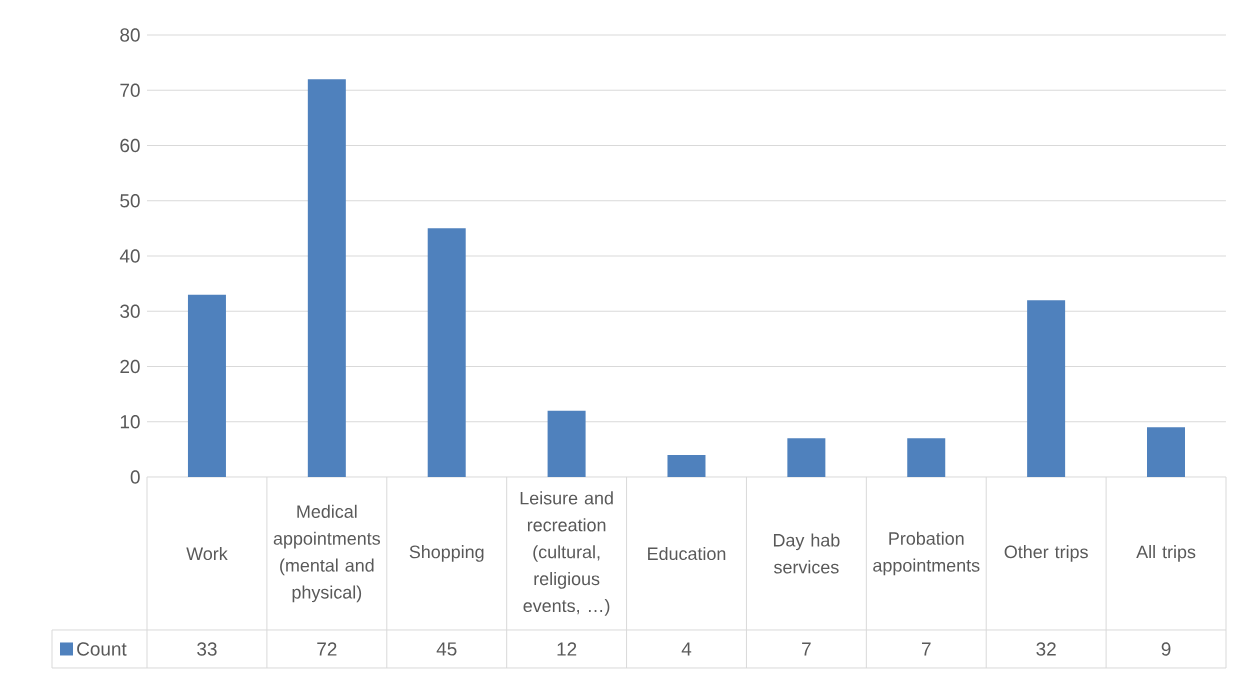  Describe the element at coordinates (327, 553) in the screenshot. I see `x-tick-label: Medical appointments (mental and physical)` at that location.